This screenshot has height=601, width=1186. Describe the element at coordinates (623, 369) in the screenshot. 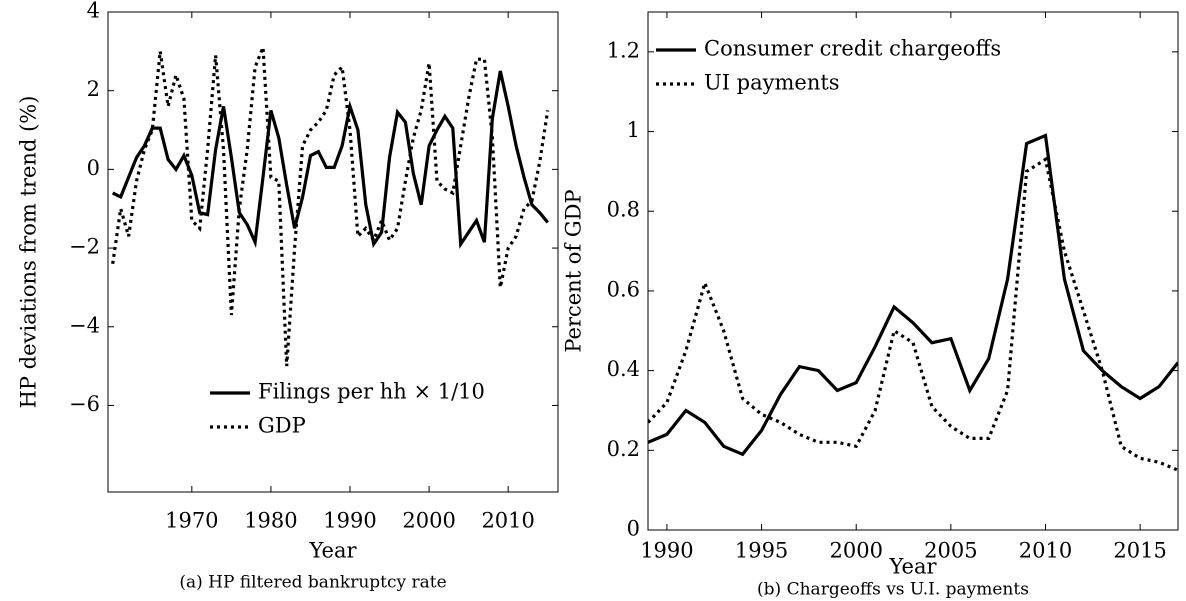

I see `y-tick-label: 0.4` at that location.